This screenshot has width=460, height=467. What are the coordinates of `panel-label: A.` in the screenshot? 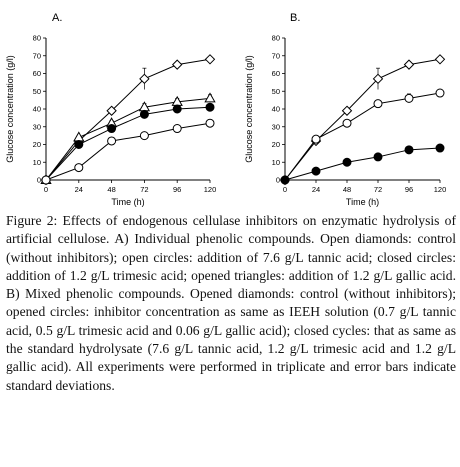 It's located at (57, 18).